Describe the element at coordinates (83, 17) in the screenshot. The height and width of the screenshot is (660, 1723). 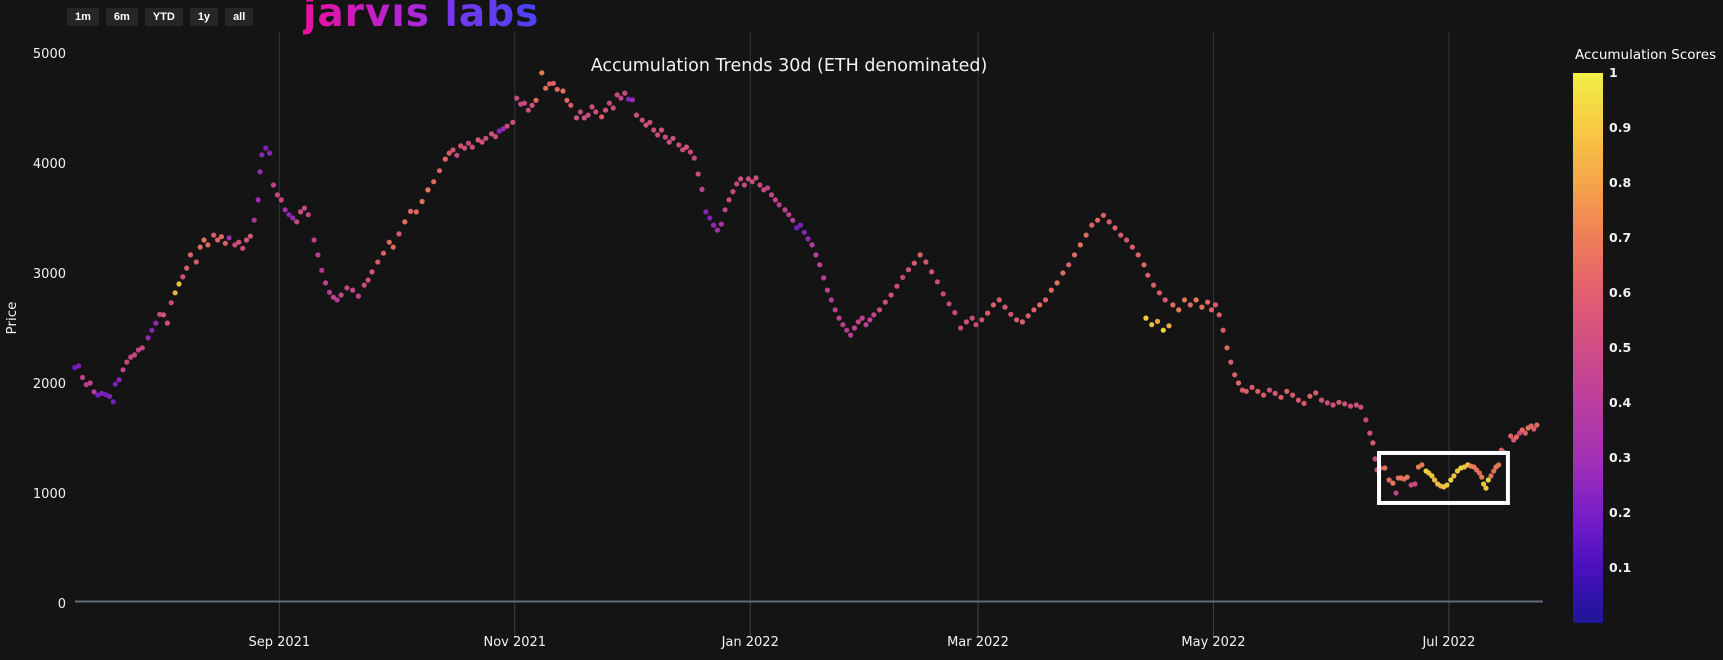
I see `range-button-1m: 1m` at that location.